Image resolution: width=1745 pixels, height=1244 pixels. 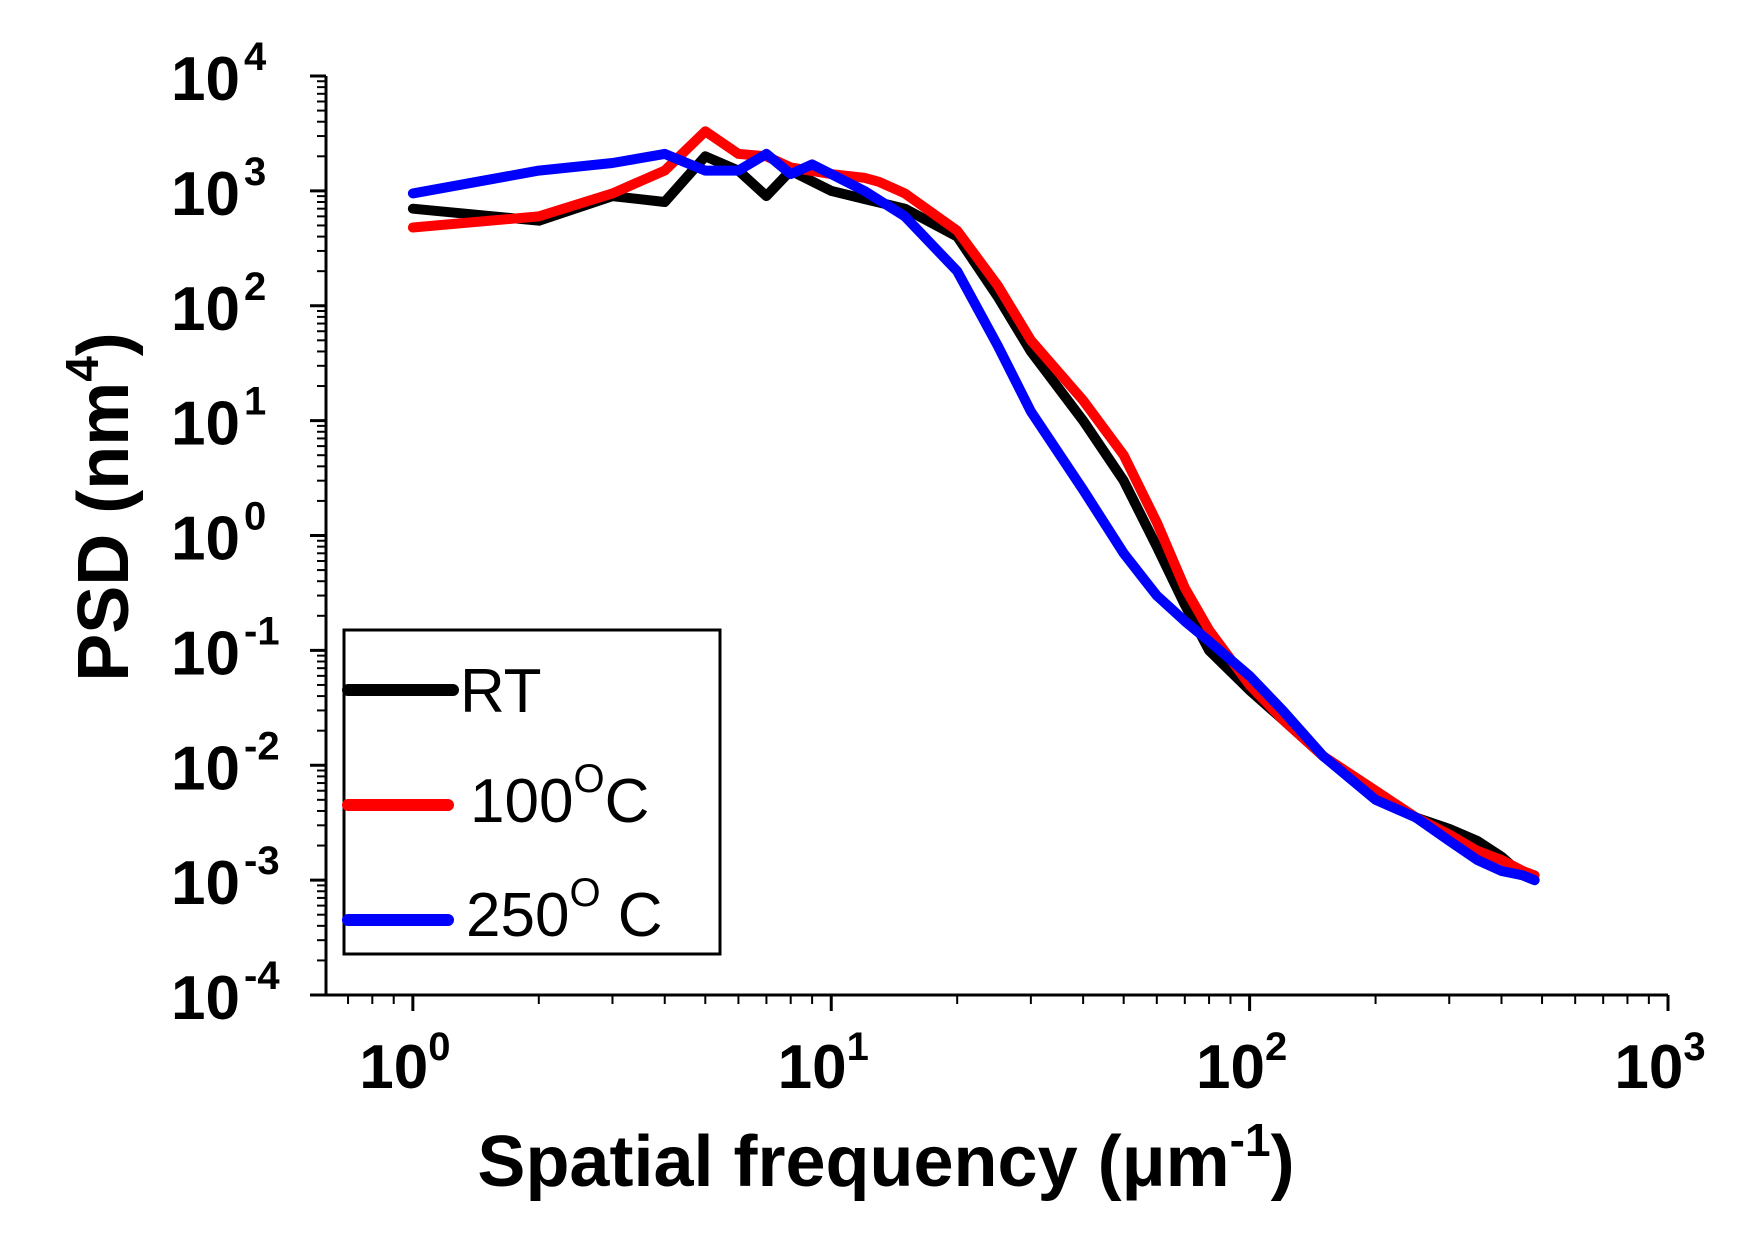 I want to click on x-tick-label: 10⁰, so click(x=404, y=1063).